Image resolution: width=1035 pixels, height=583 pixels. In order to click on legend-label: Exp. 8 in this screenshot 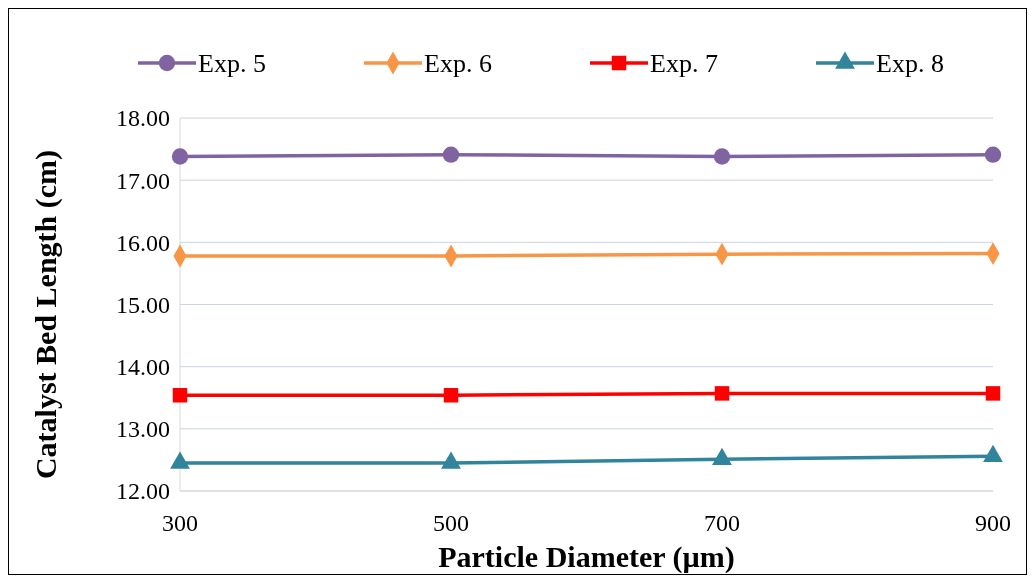, I will do `click(910, 64)`.